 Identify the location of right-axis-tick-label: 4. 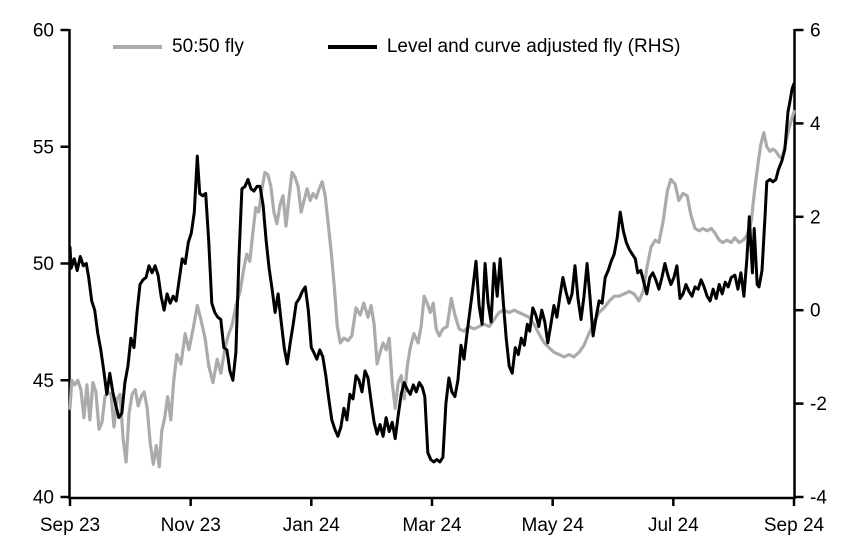
(815, 124).